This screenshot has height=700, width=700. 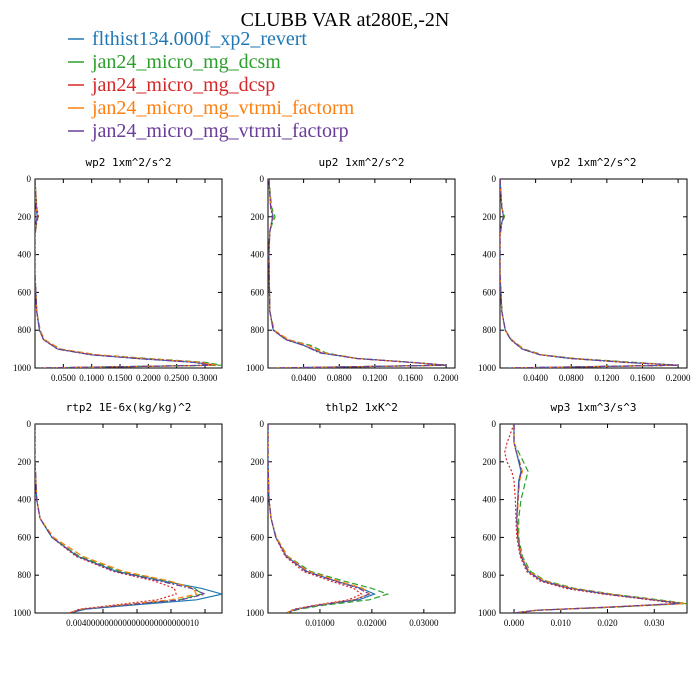 I want to click on subplot-title: wp3 1xm^3/s^3, so click(x=593, y=407).